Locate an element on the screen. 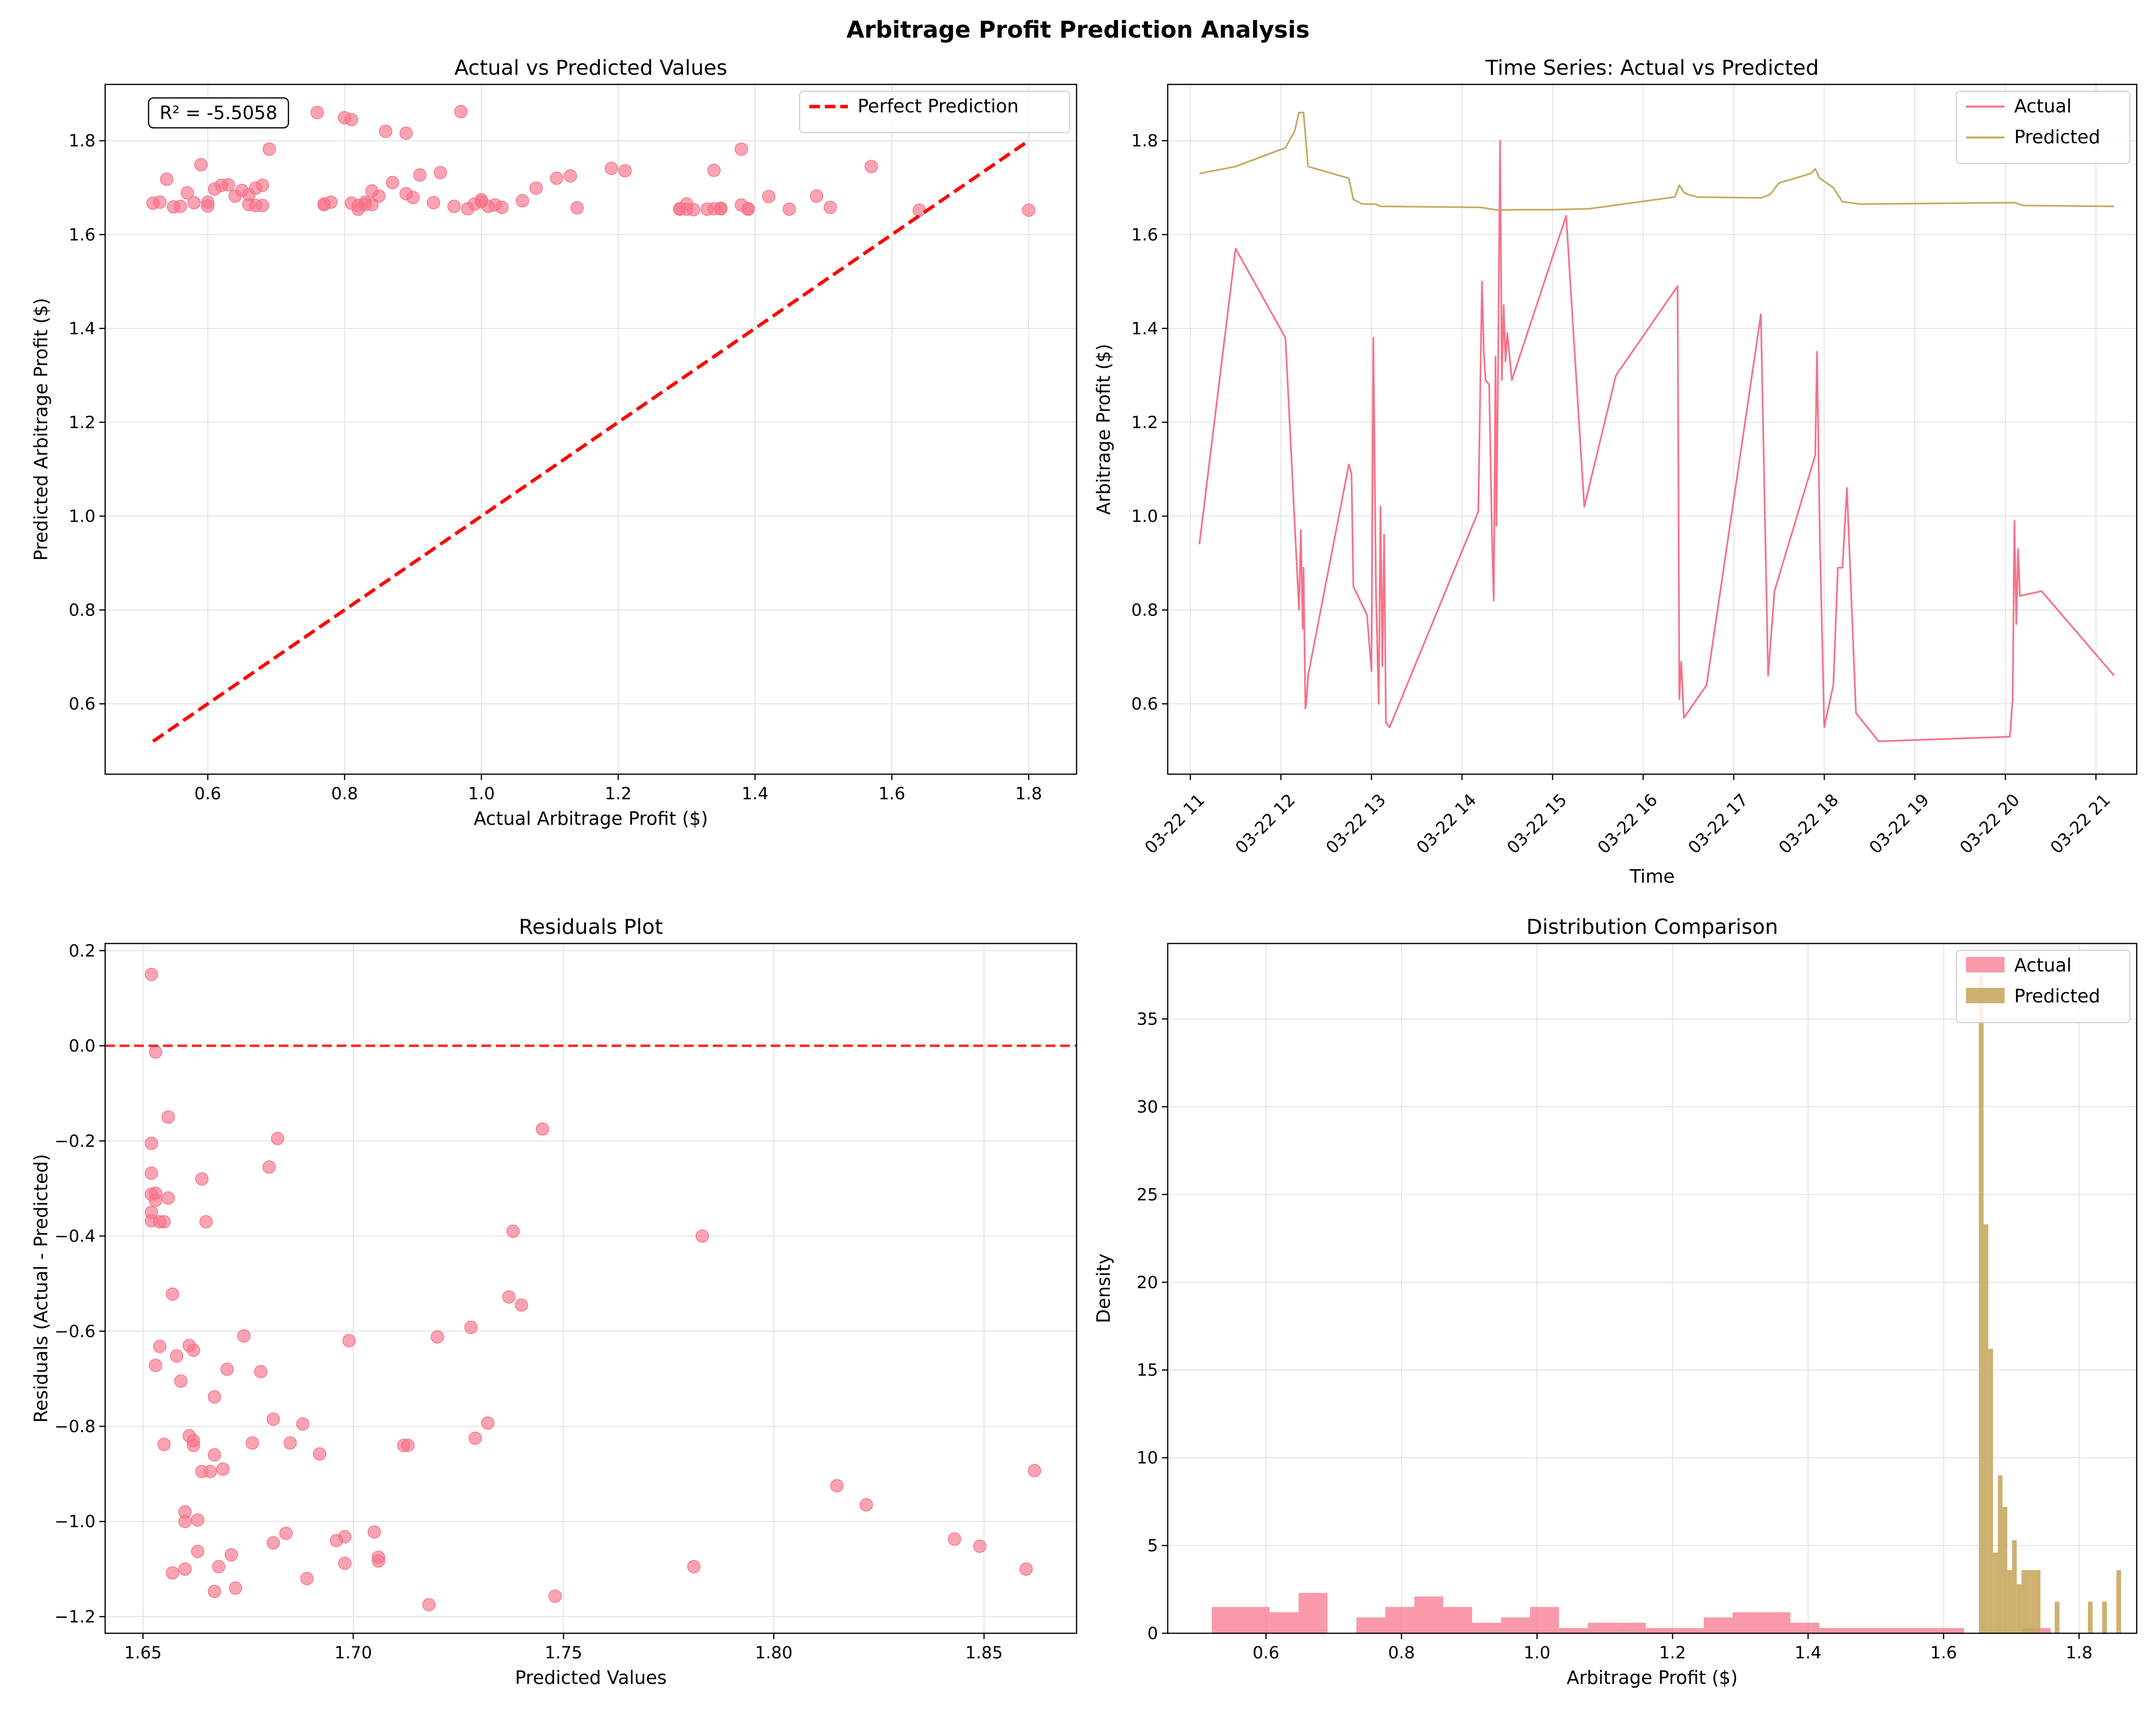 This screenshot has width=2156, height=1709. legend-label: Predicted is located at coordinates (2057, 996).